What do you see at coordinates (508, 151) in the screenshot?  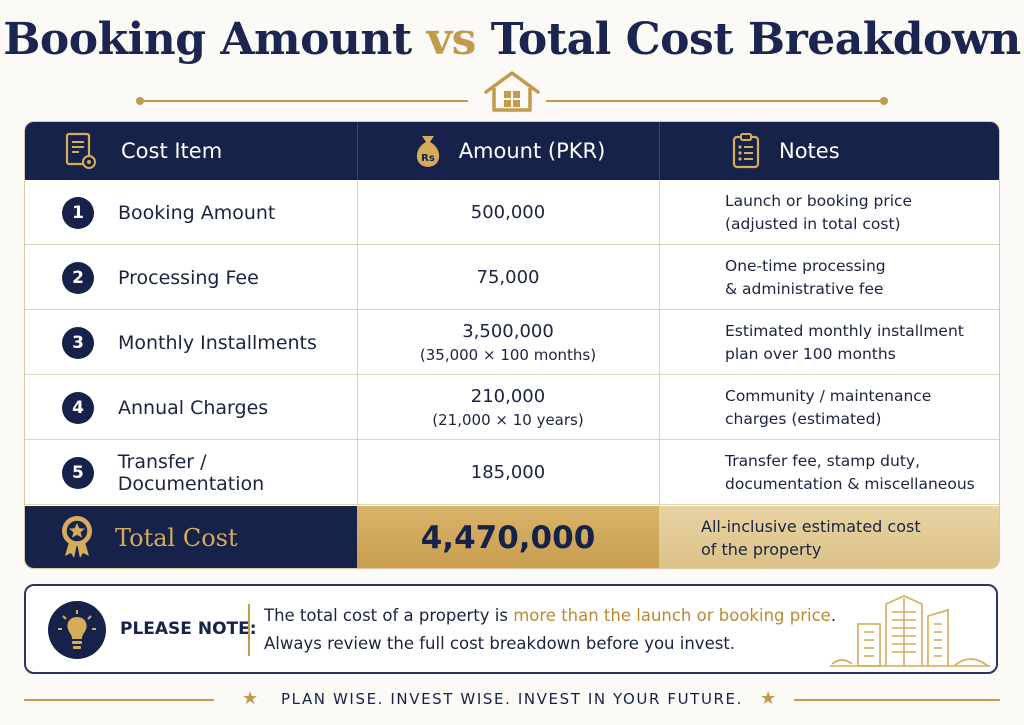 I see `header-amount: Rs Amount (PKR)` at bounding box center [508, 151].